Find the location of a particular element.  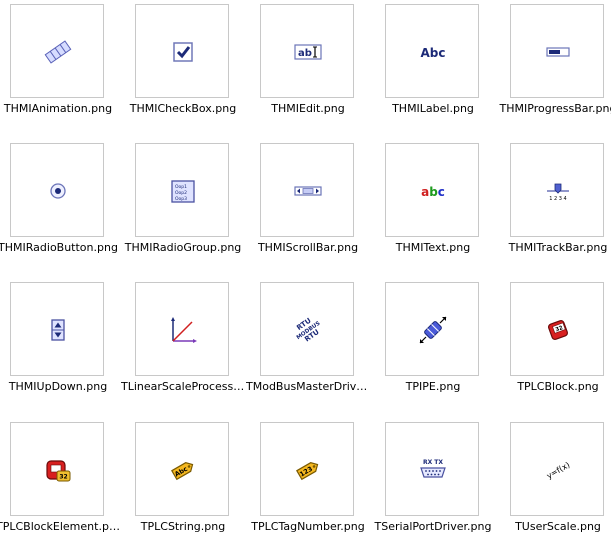

radiogroup-option-1: Oop1 is located at coordinates (181, 187).